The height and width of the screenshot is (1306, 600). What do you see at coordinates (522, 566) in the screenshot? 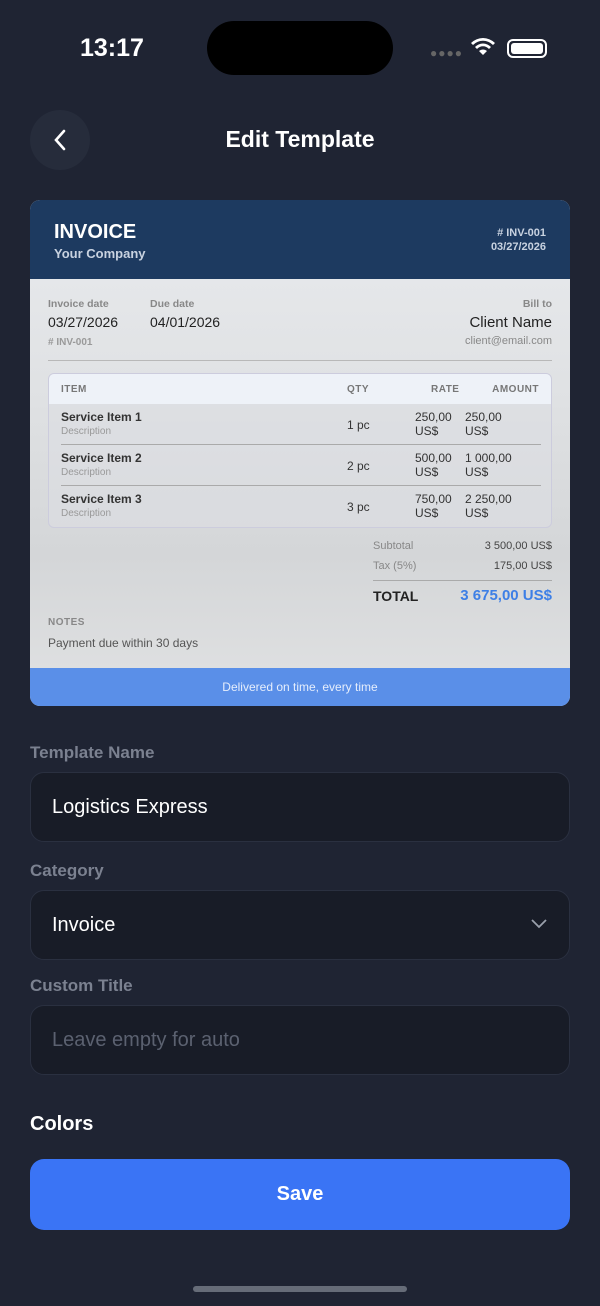
I see `tax-value: 175,00 US$` at bounding box center [522, 566].